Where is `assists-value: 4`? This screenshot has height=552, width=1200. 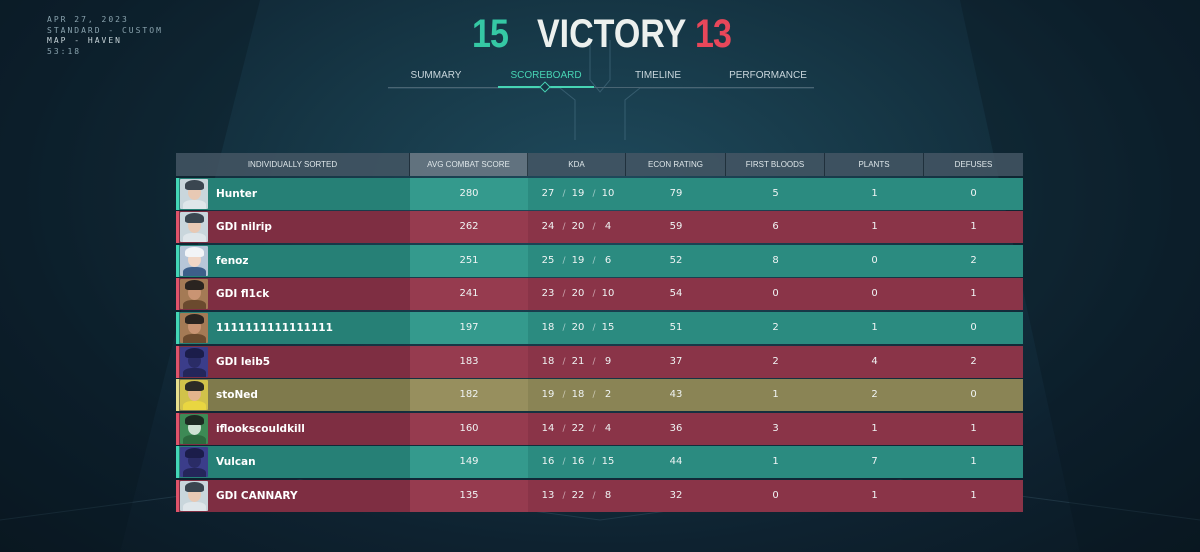 assists-value: 4 is located at coordinates (608, 428).